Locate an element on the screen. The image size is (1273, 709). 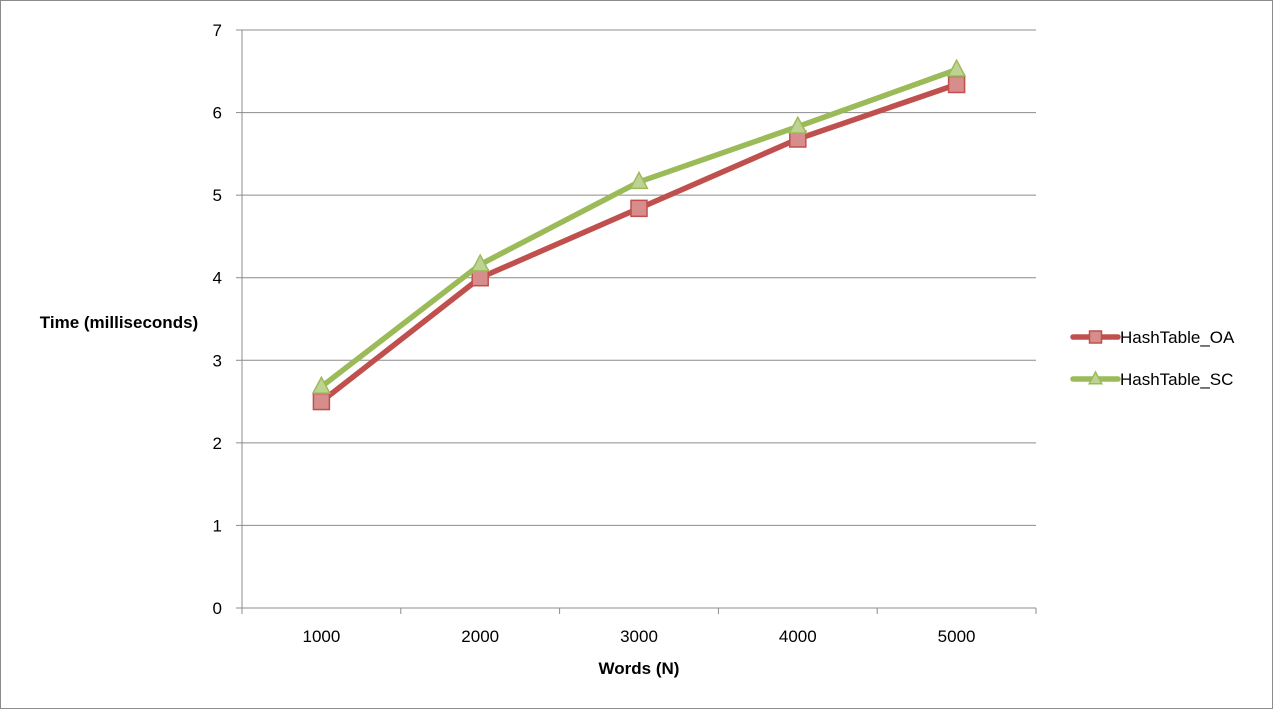
legend: HashTable_OA HashTable_SC is located at coordinates (1152, 358).